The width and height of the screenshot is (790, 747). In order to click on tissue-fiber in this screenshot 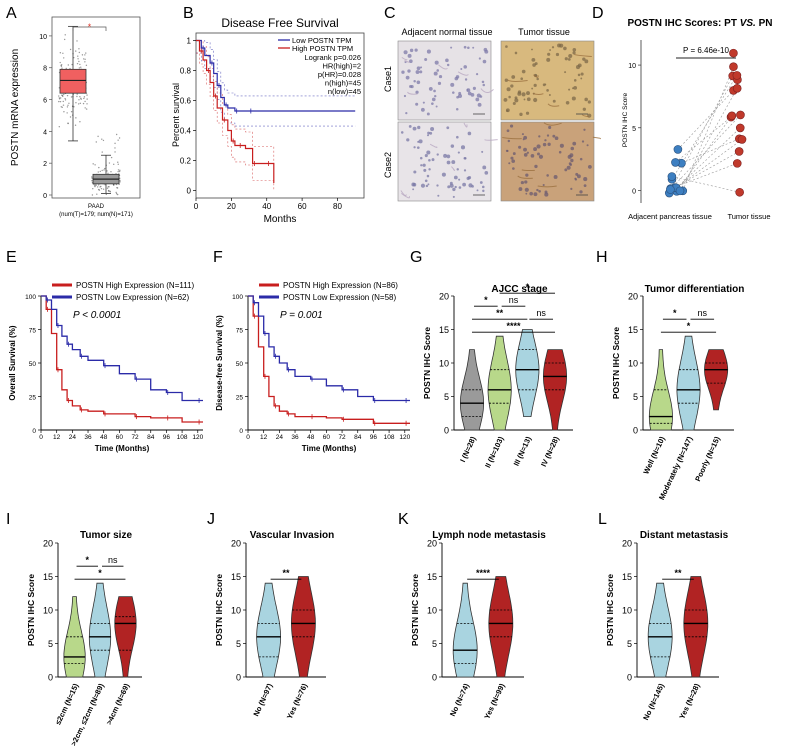, I will do `click(487, 91)`.